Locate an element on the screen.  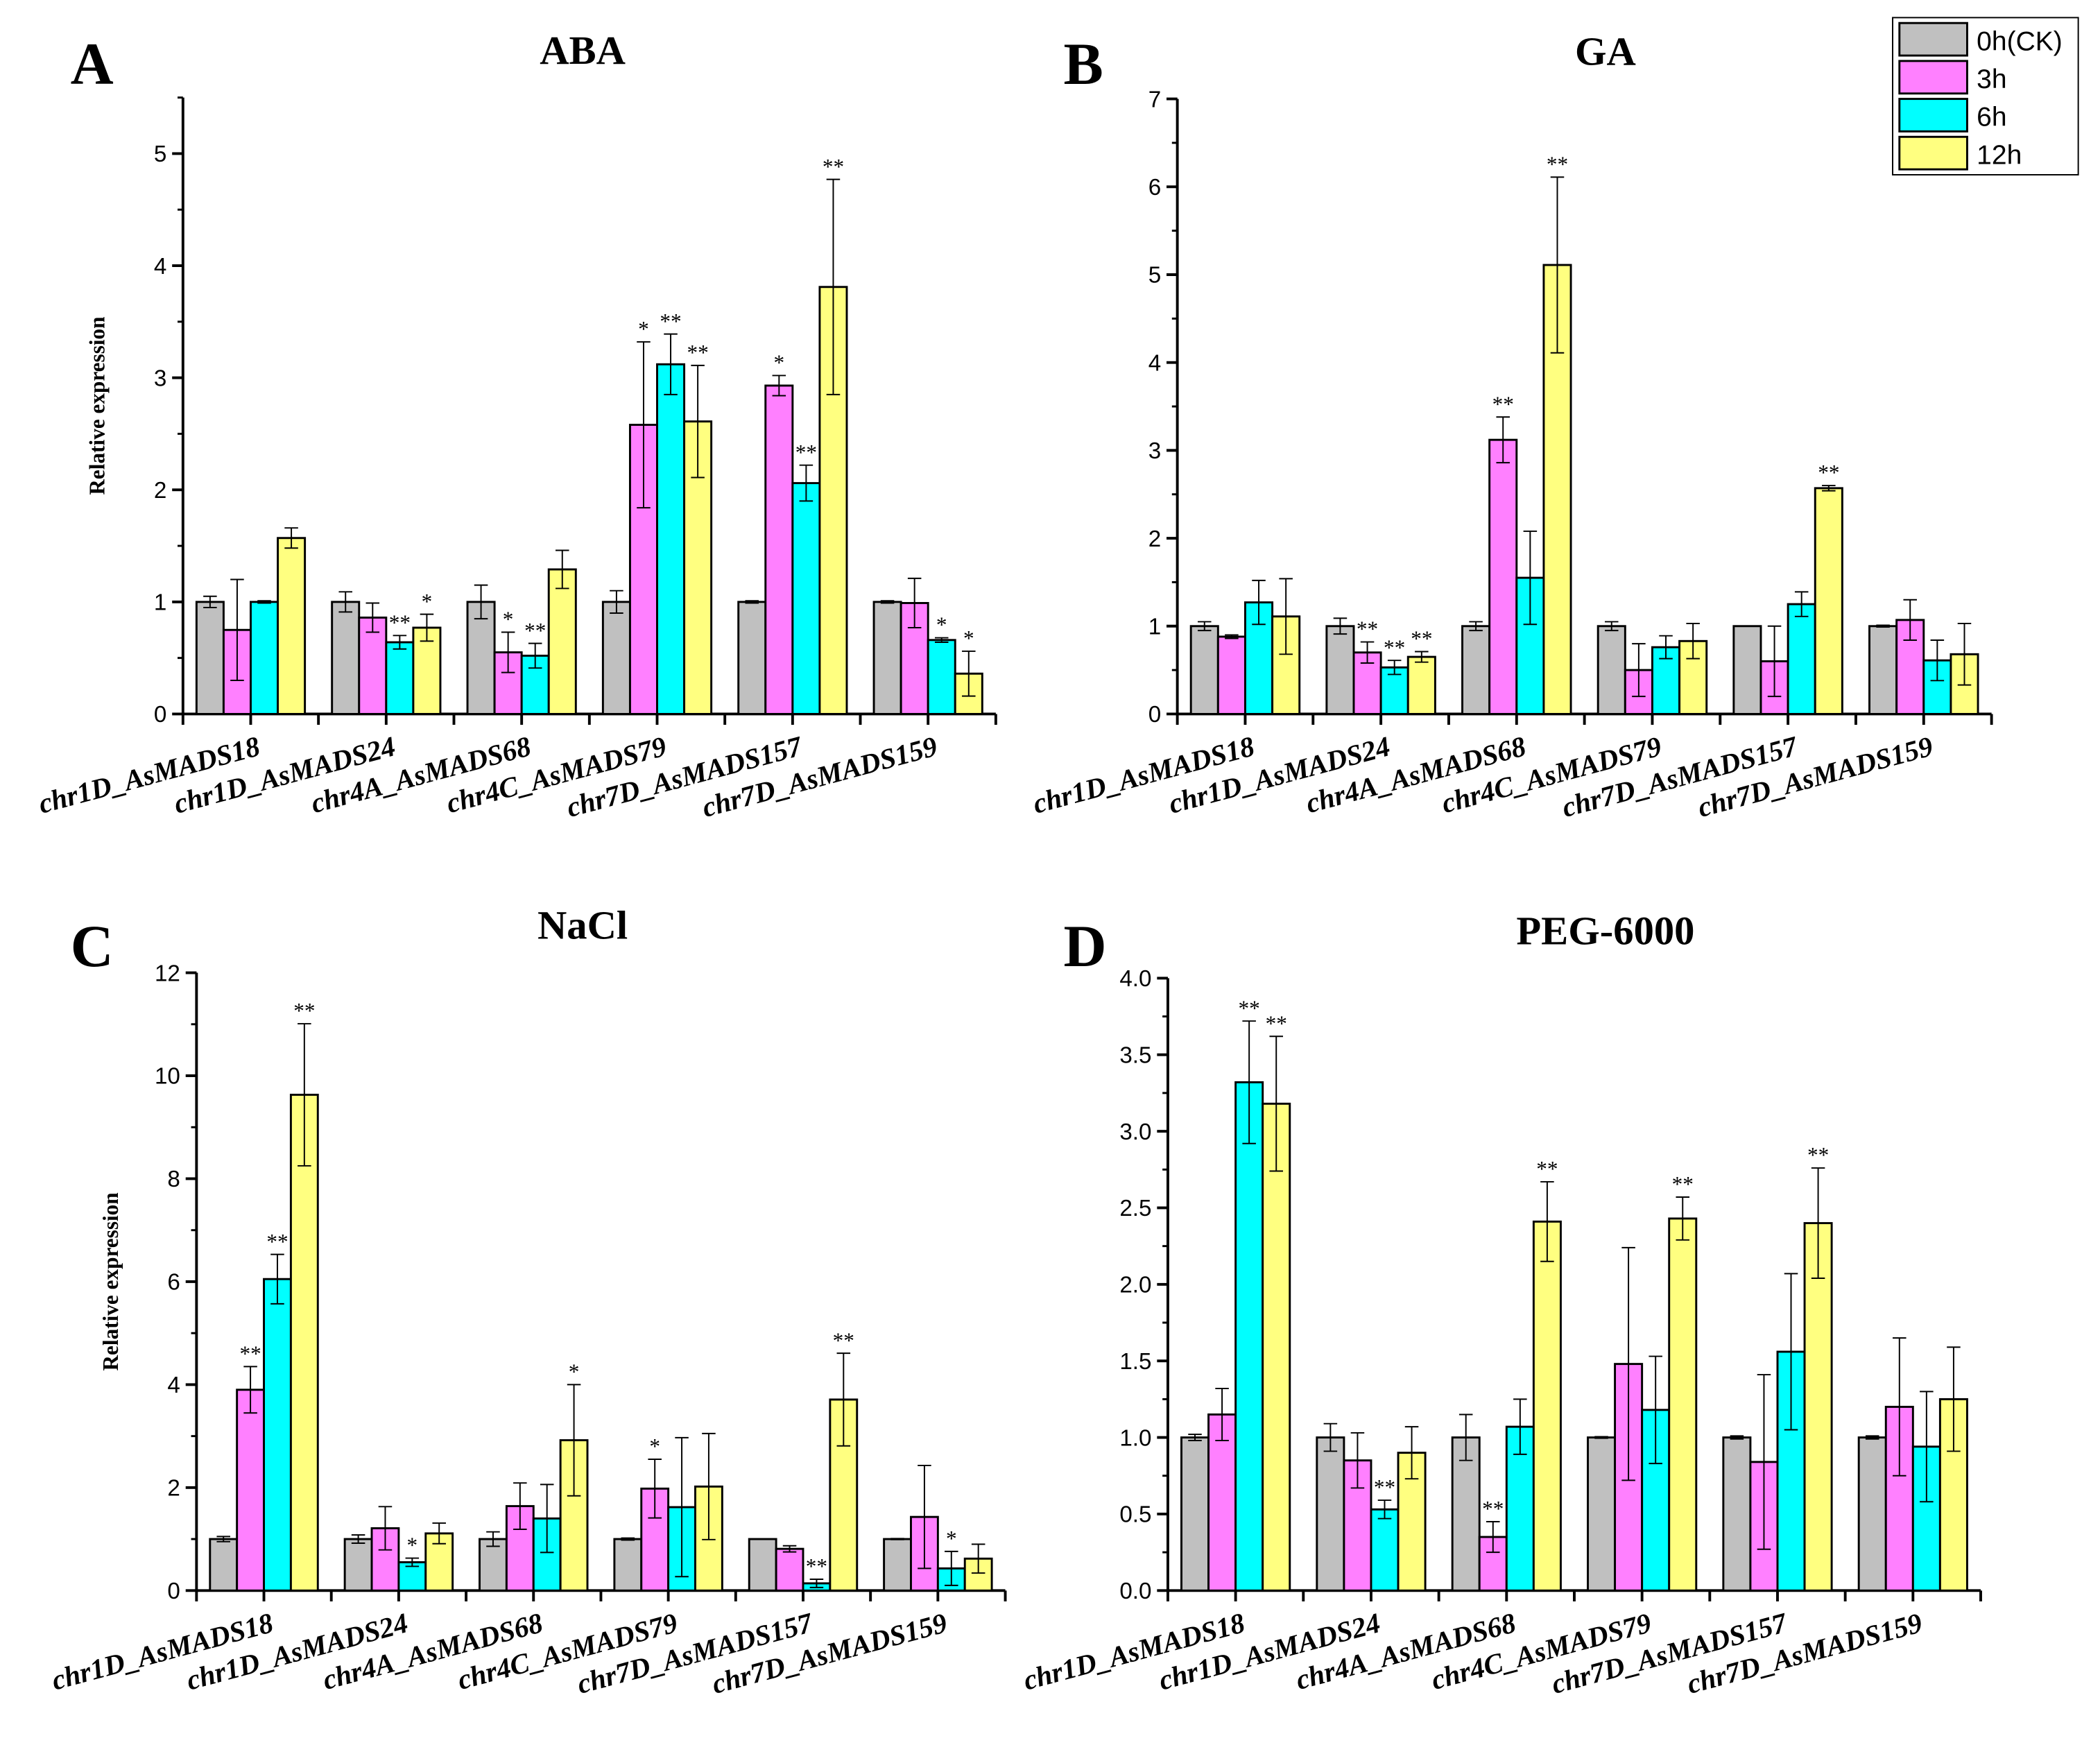
legend-swatch-6h is located at coordinates (1933, 115).